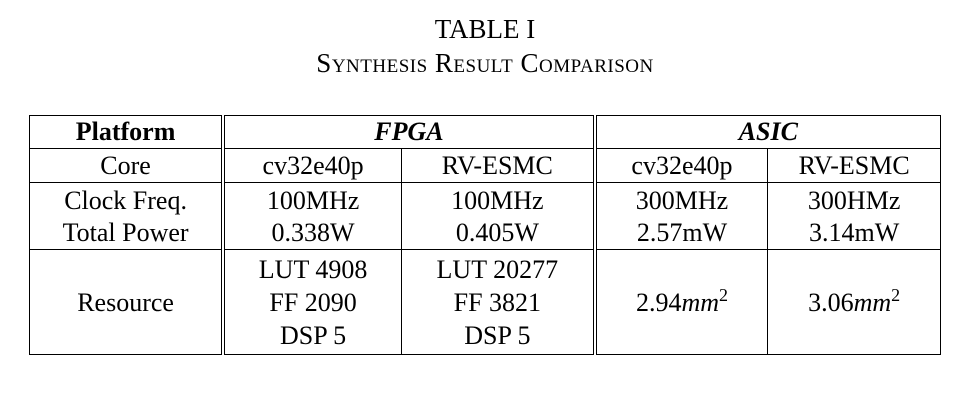  I want to click on row-label-clock-freq: Clock Freq., so click(127, 199).